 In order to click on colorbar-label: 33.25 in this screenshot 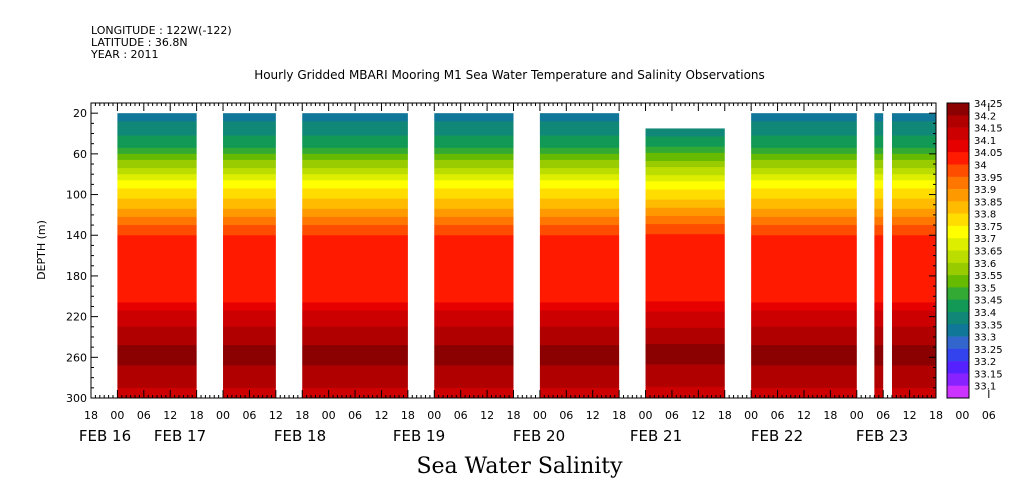, I will do `click(988, 350)`.